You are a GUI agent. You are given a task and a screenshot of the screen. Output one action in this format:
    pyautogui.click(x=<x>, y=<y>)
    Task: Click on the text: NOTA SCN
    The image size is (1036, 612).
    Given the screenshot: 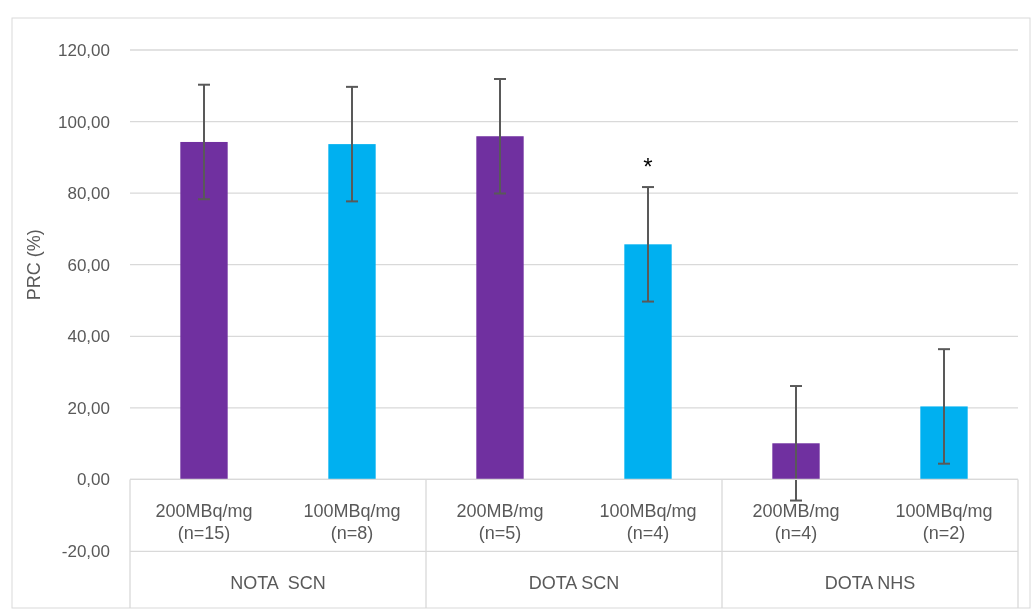 What is the action you would take?
    pyautogui.click(x=278, y=583)
    